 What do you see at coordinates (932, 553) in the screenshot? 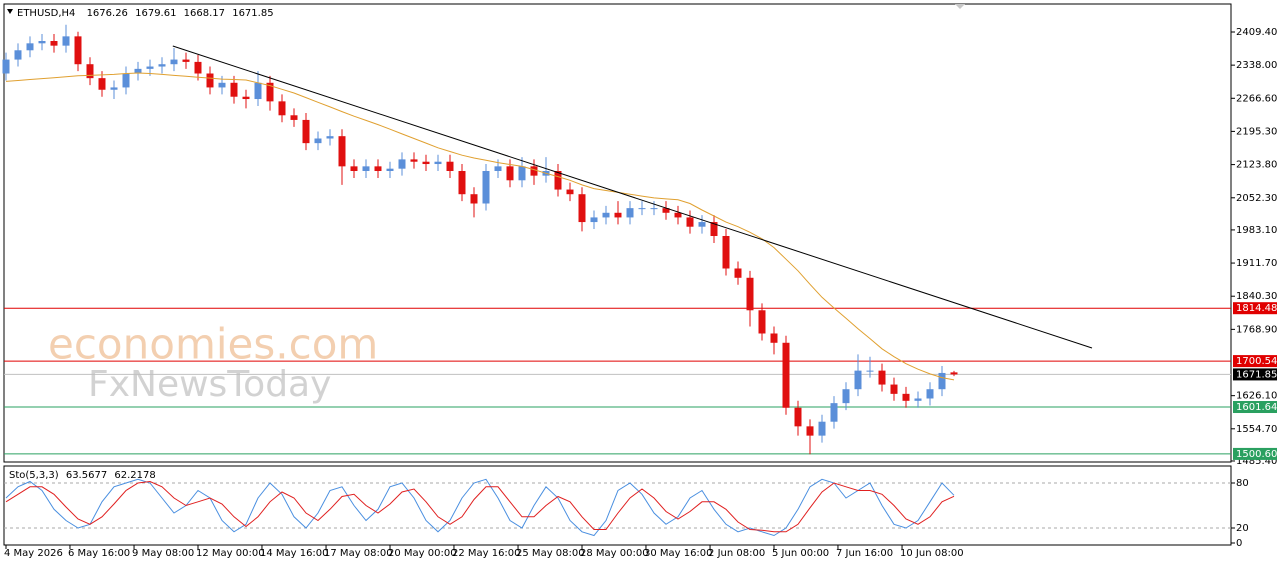
I see `x-tick-label: 10 Jun 08:00` at bounding box center [932, 553].